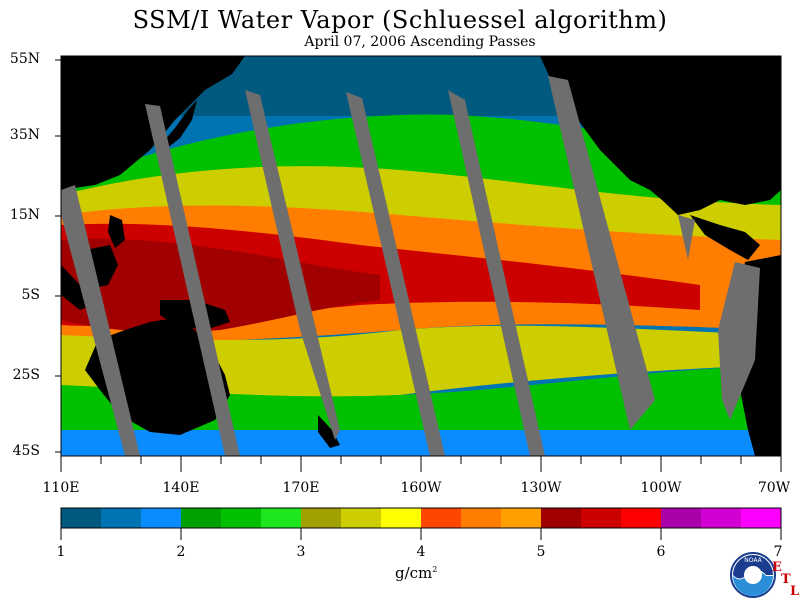 The height and width of the screenshot is (600, 800). What do you see at coordinates (795, 591) in the screenshot?
I see `etl-letter-l: L` at bounding box center [795, 591].